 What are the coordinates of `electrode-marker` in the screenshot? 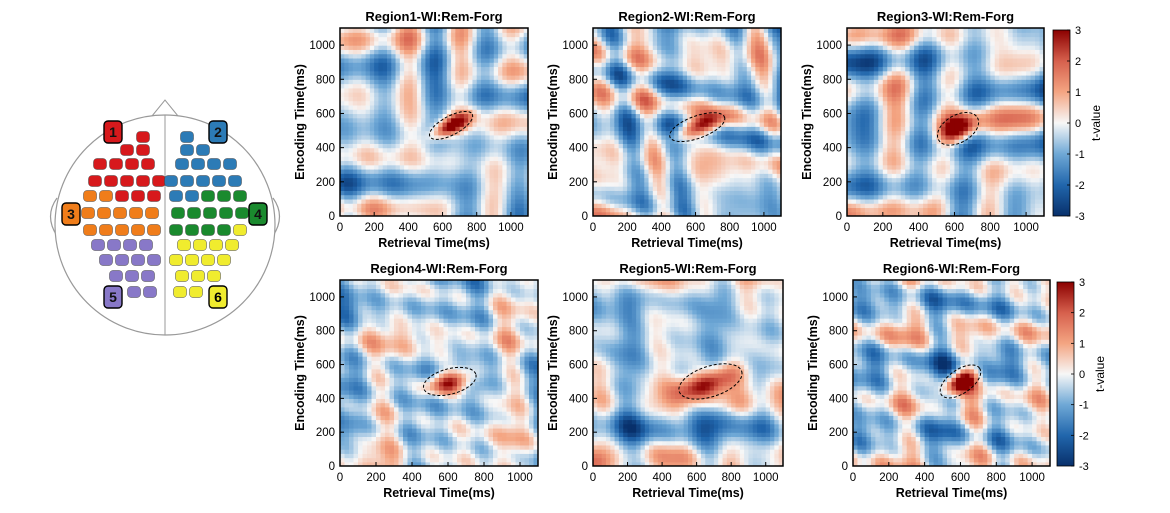 It's located at (106, 230).